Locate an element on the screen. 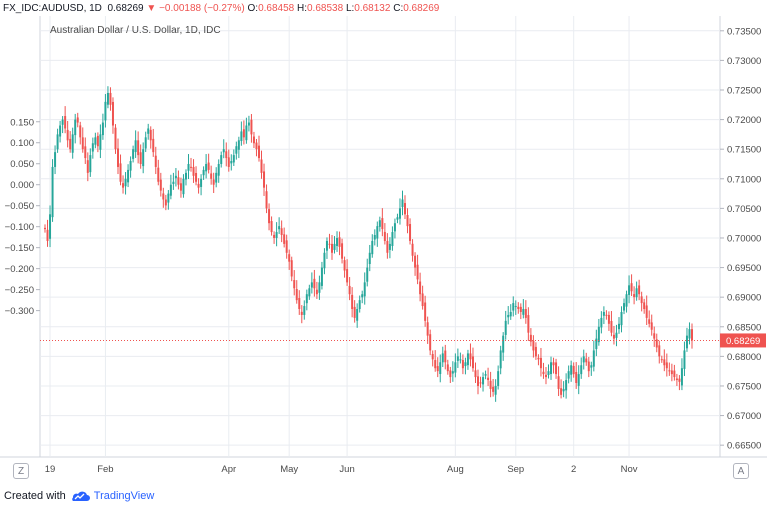  right-axis-tick-label: 0.70000 is located at coordinates (744, 238).